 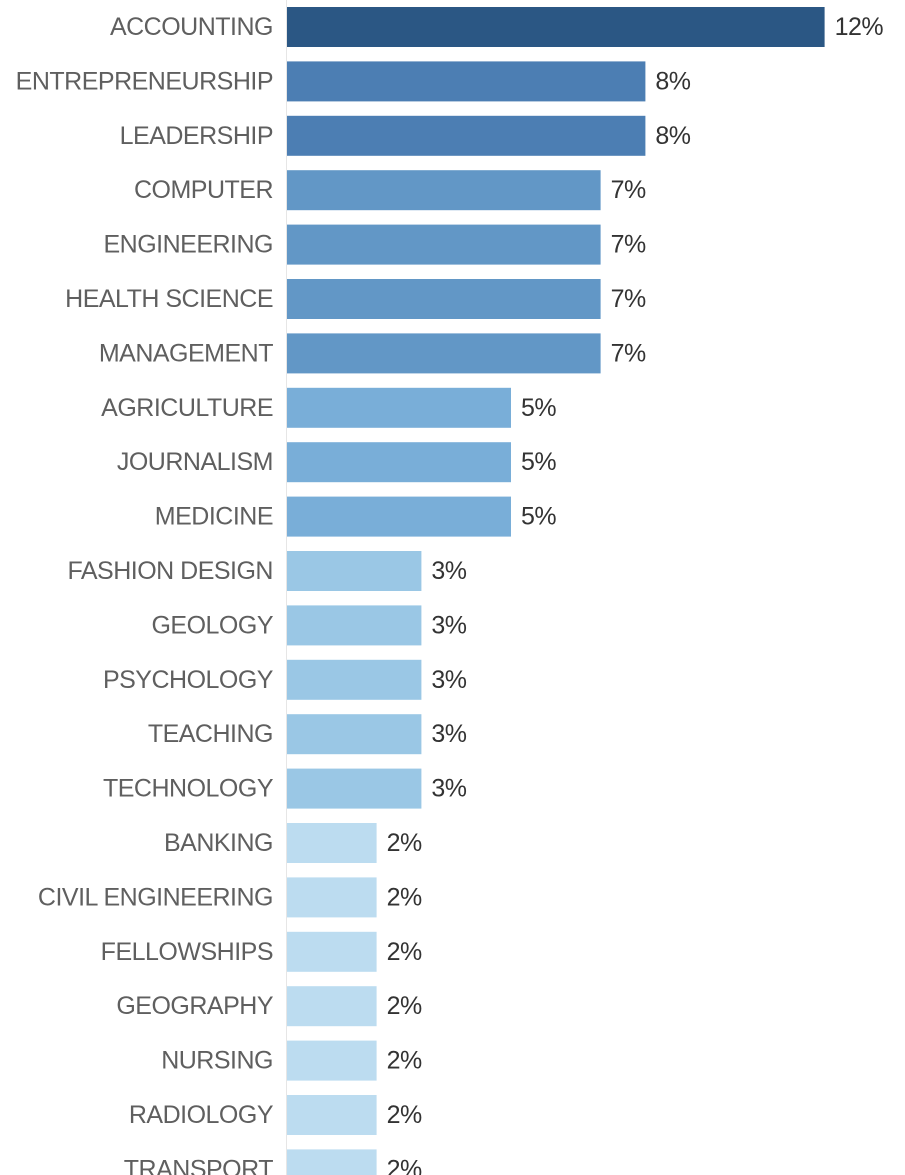 I want to click on category-label: BANKING, so click(x=218, y=843).